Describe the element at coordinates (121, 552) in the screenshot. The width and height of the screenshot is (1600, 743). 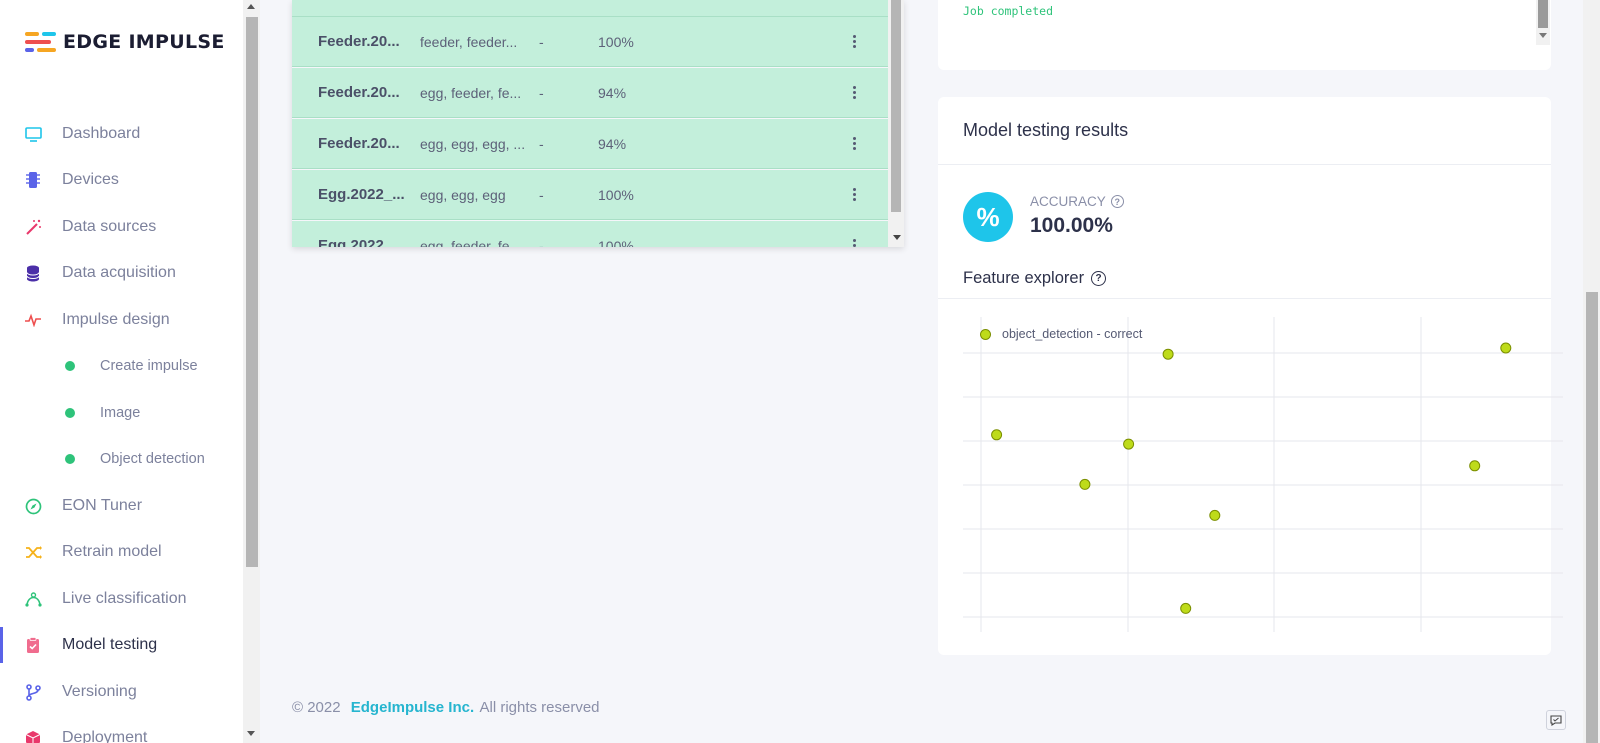
I see `sidebar-item-retrain-model: Retrain model` at that location.